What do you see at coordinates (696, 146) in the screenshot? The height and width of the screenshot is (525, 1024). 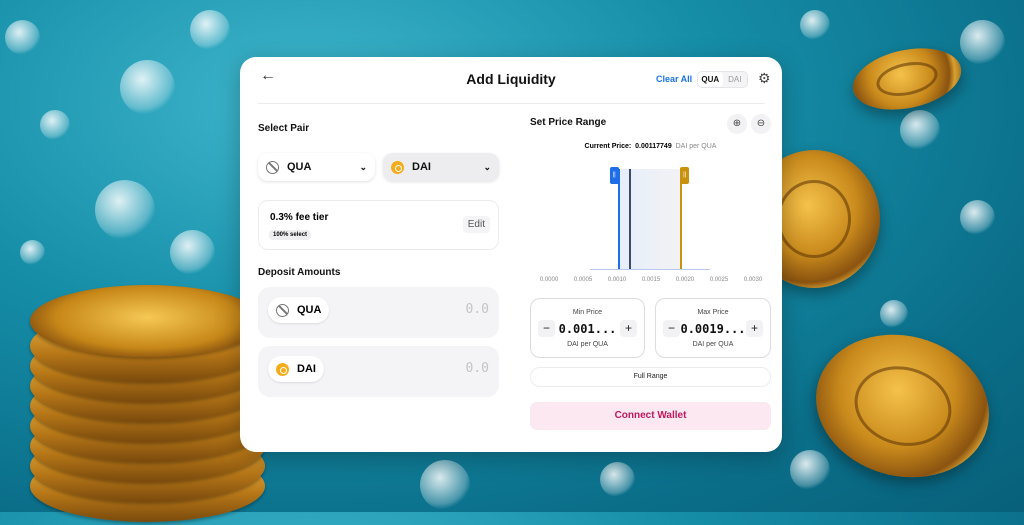 I see `current-price-unit: DAI per QUA` at bounding box center [696, 146].